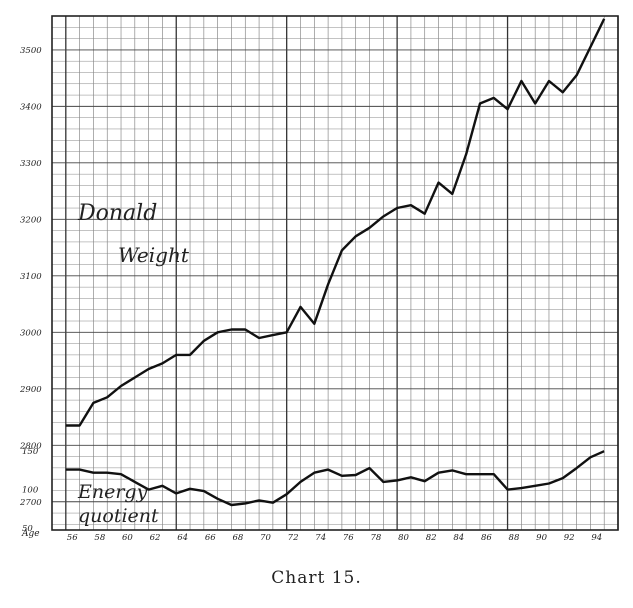 This screenshot has width=633, height=608. What do you see at coordinates (431, 538) in the screenshot?
I see `x-tick-label: 82` at bounding box center [431, 538].